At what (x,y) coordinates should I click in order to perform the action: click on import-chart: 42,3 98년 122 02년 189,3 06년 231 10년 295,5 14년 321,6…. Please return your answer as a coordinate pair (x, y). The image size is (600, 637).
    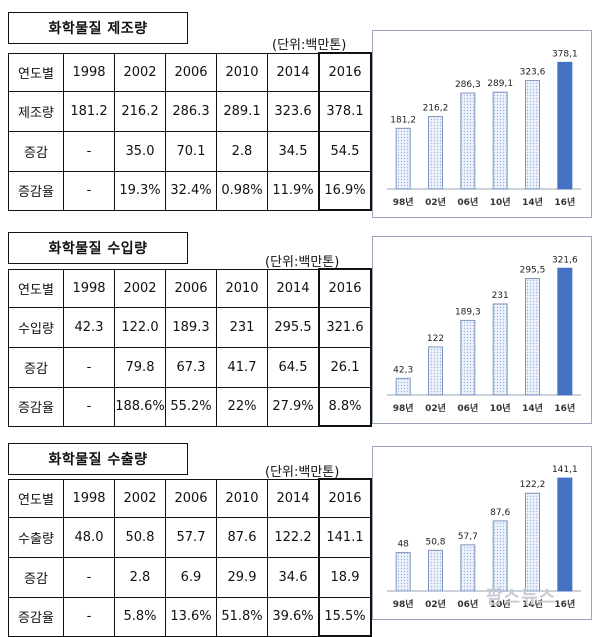
    Looking at the image, I should click on (482, 330).